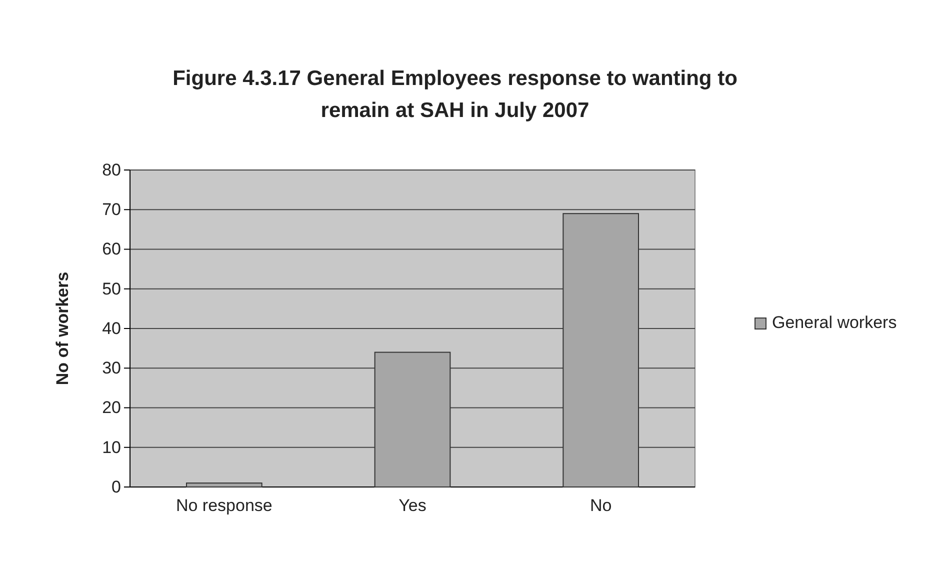 The height and width of the screenshot is (562, 945). I want to click on legend-label: General workers, so click(834, 322).